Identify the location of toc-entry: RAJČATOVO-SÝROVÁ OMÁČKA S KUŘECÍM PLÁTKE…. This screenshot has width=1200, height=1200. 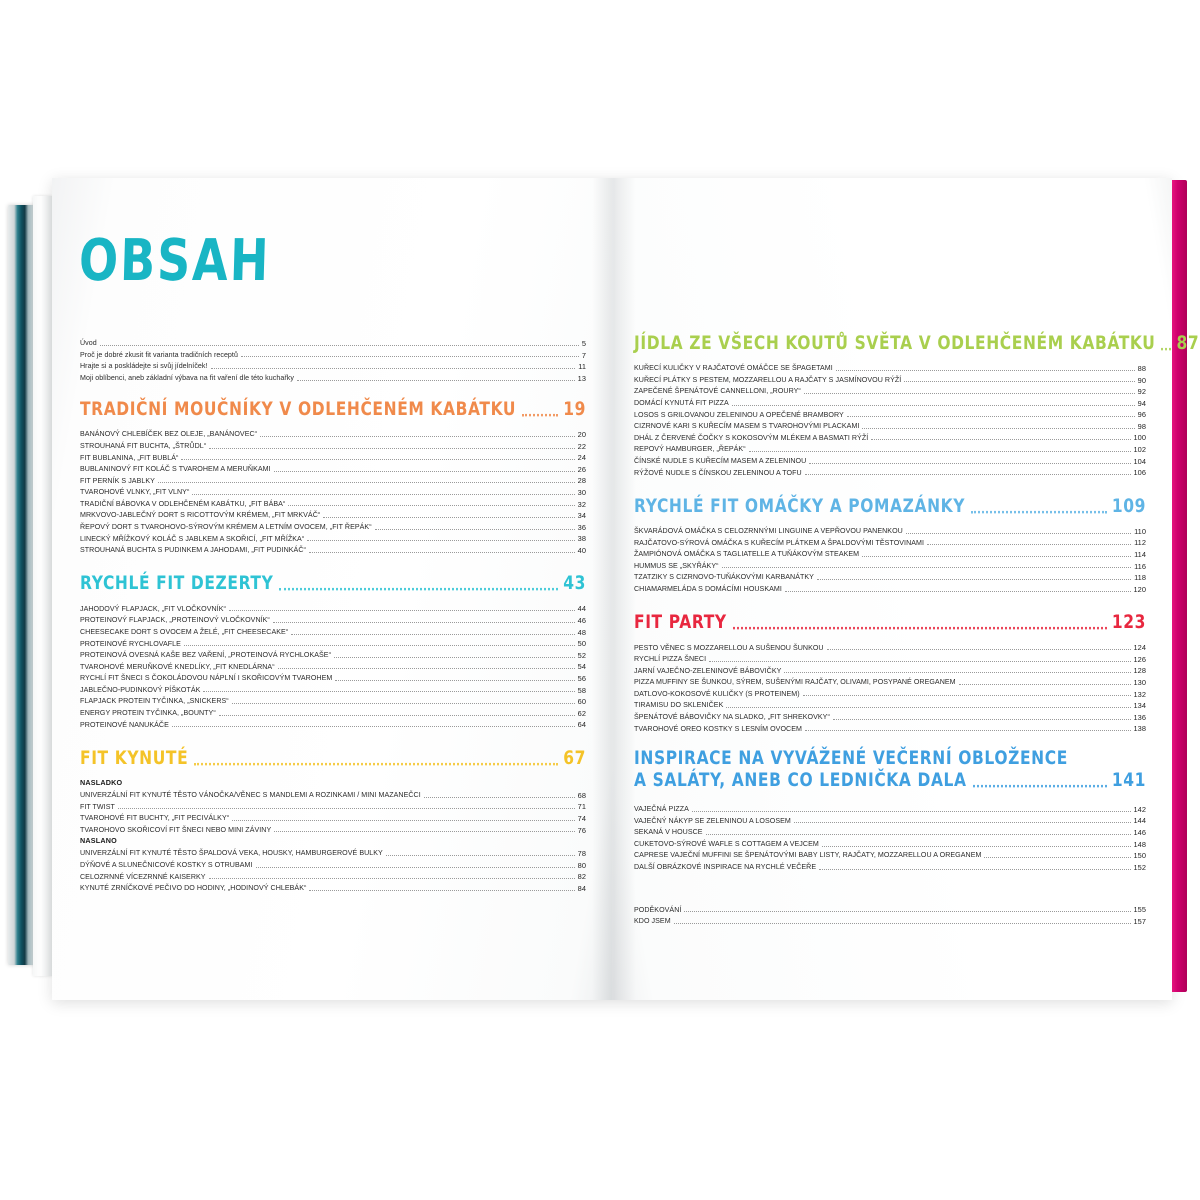
(890, 542).